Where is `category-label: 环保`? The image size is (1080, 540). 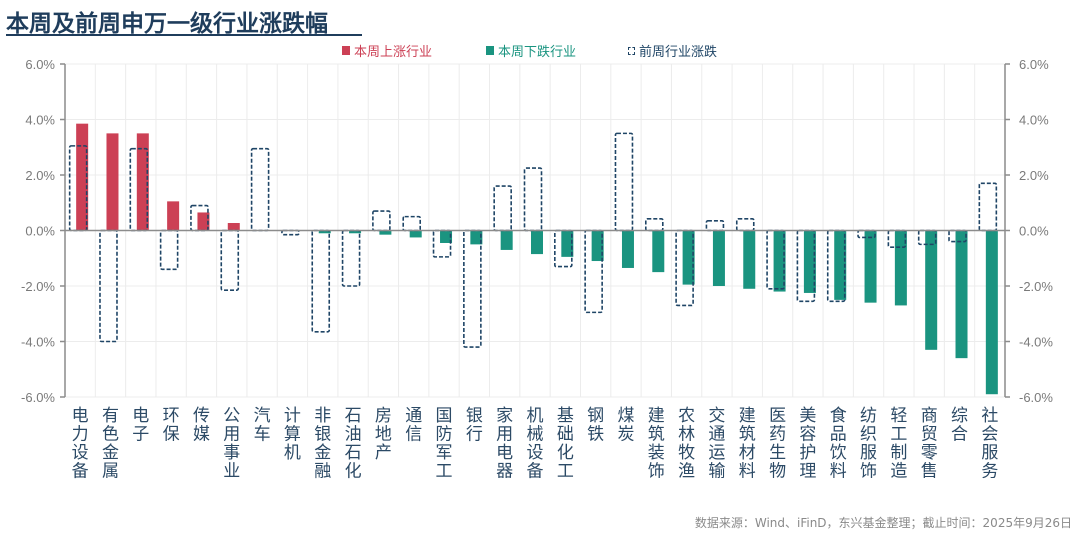
category-label: 环保 is located at coordinates (171, 425).